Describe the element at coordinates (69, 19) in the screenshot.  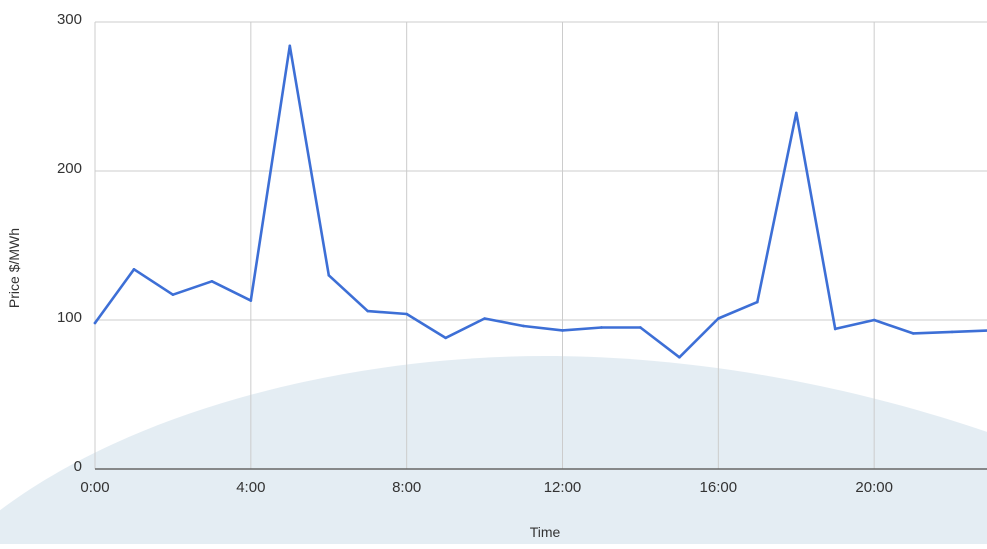
I see `y-tick-label: 300` at that location.